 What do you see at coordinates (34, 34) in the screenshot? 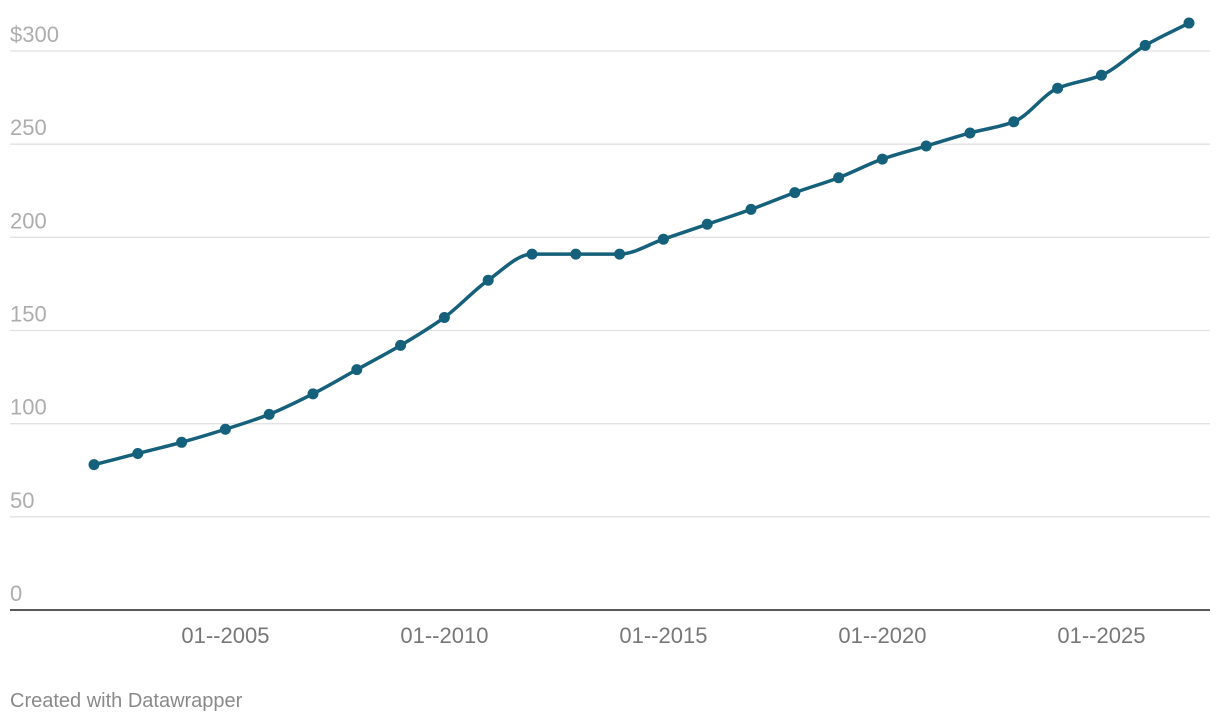
I see `y-tick-label: $300` at bounding box center [34, 34].